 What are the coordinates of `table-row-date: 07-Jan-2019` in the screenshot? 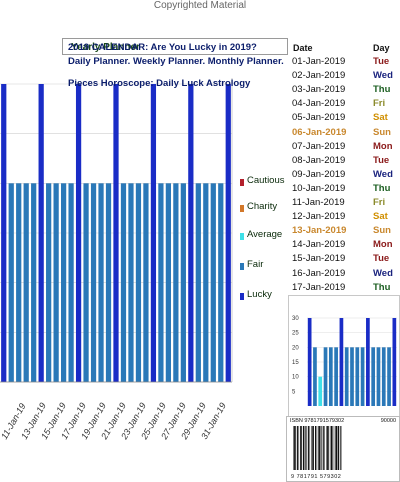 It's located at (319, 146).